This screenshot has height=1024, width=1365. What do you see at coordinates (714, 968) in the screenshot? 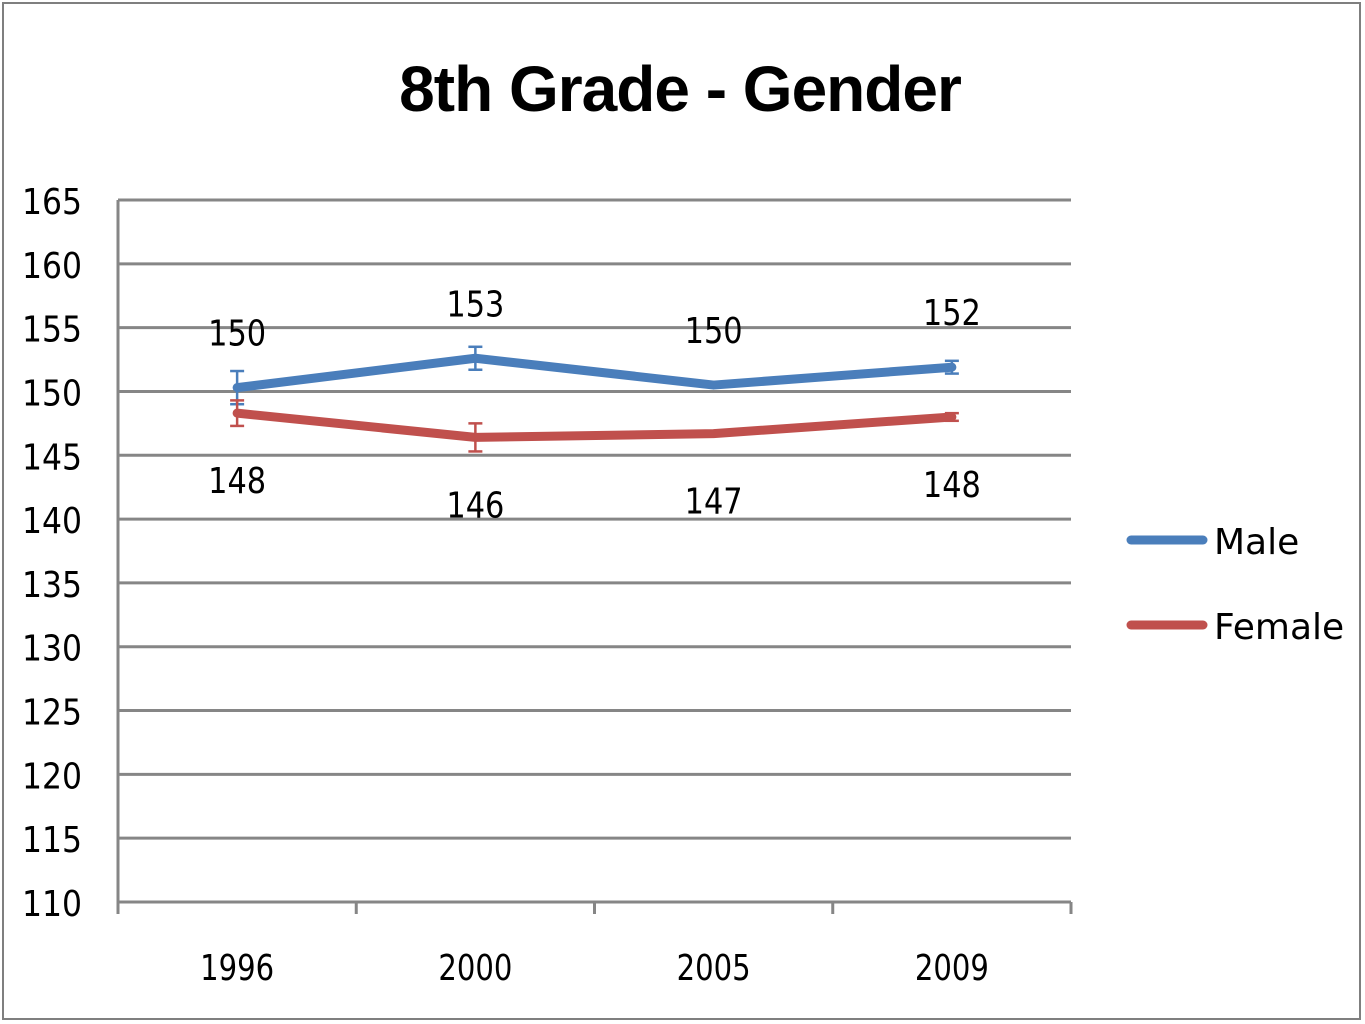
I see `x-tick-label: 2005` at bounding box center [714, 968].